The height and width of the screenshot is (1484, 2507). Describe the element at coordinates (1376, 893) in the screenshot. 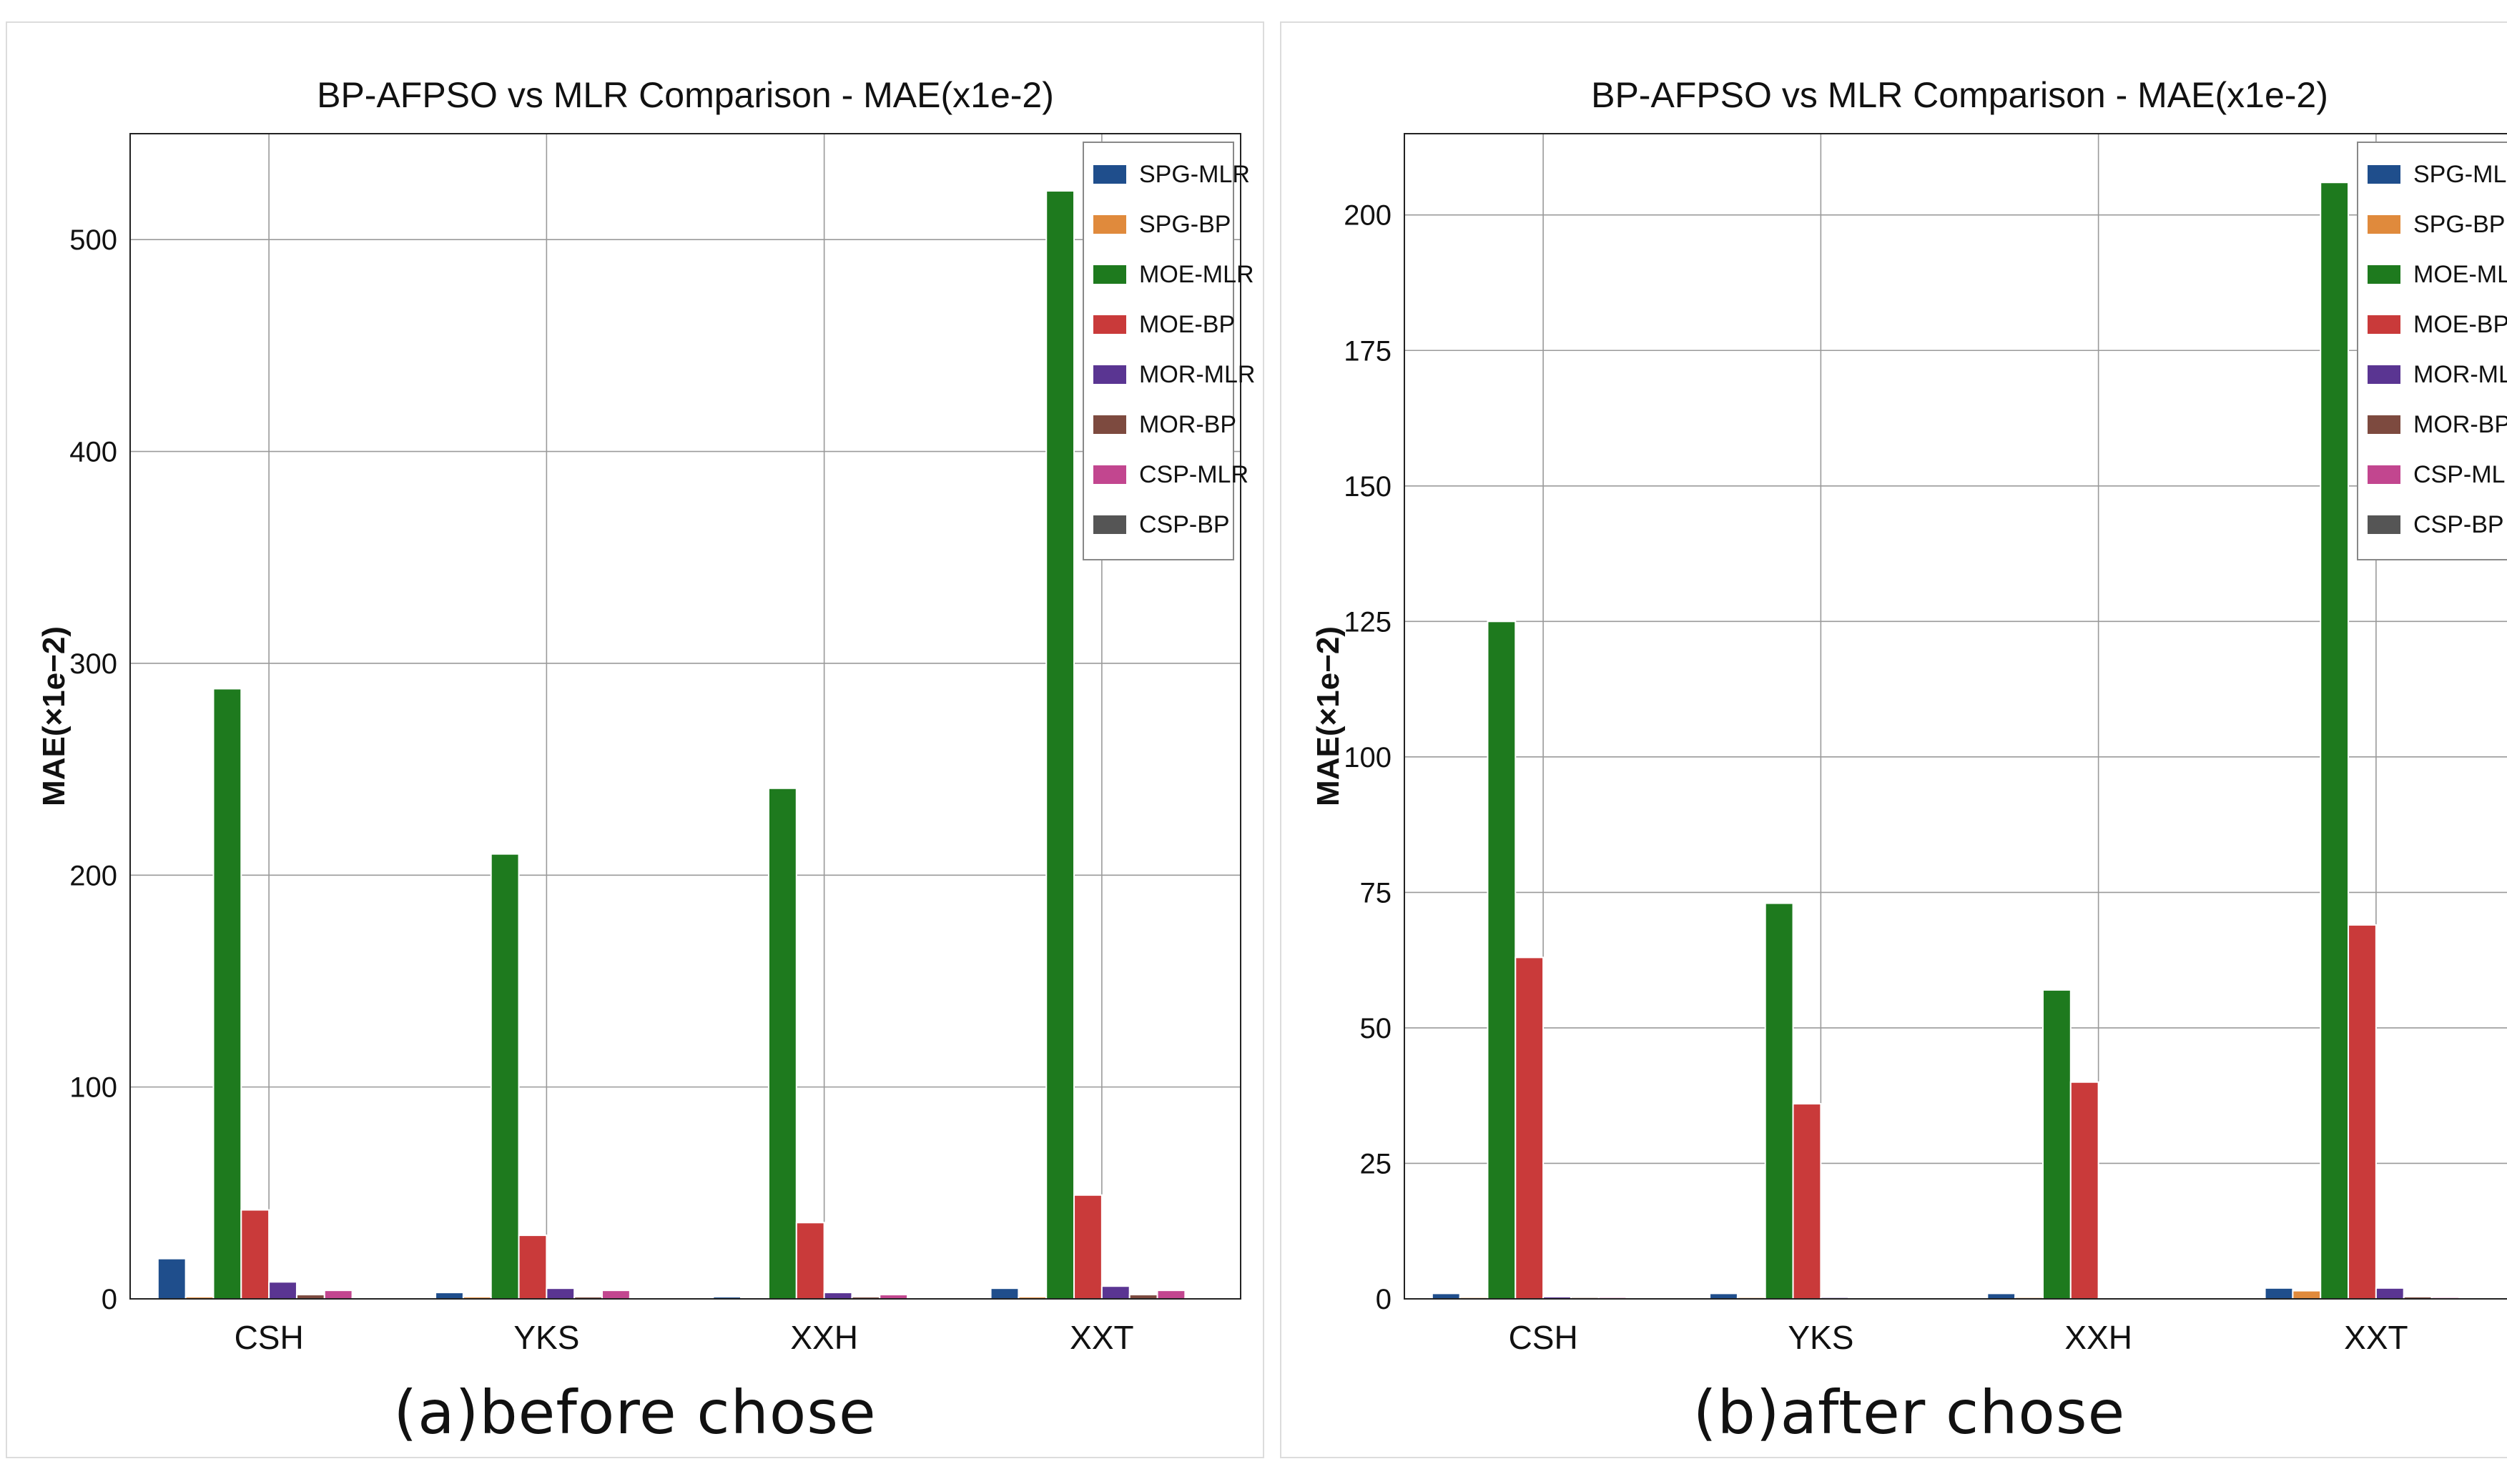

I see `y-tick-label: 75` at that location.